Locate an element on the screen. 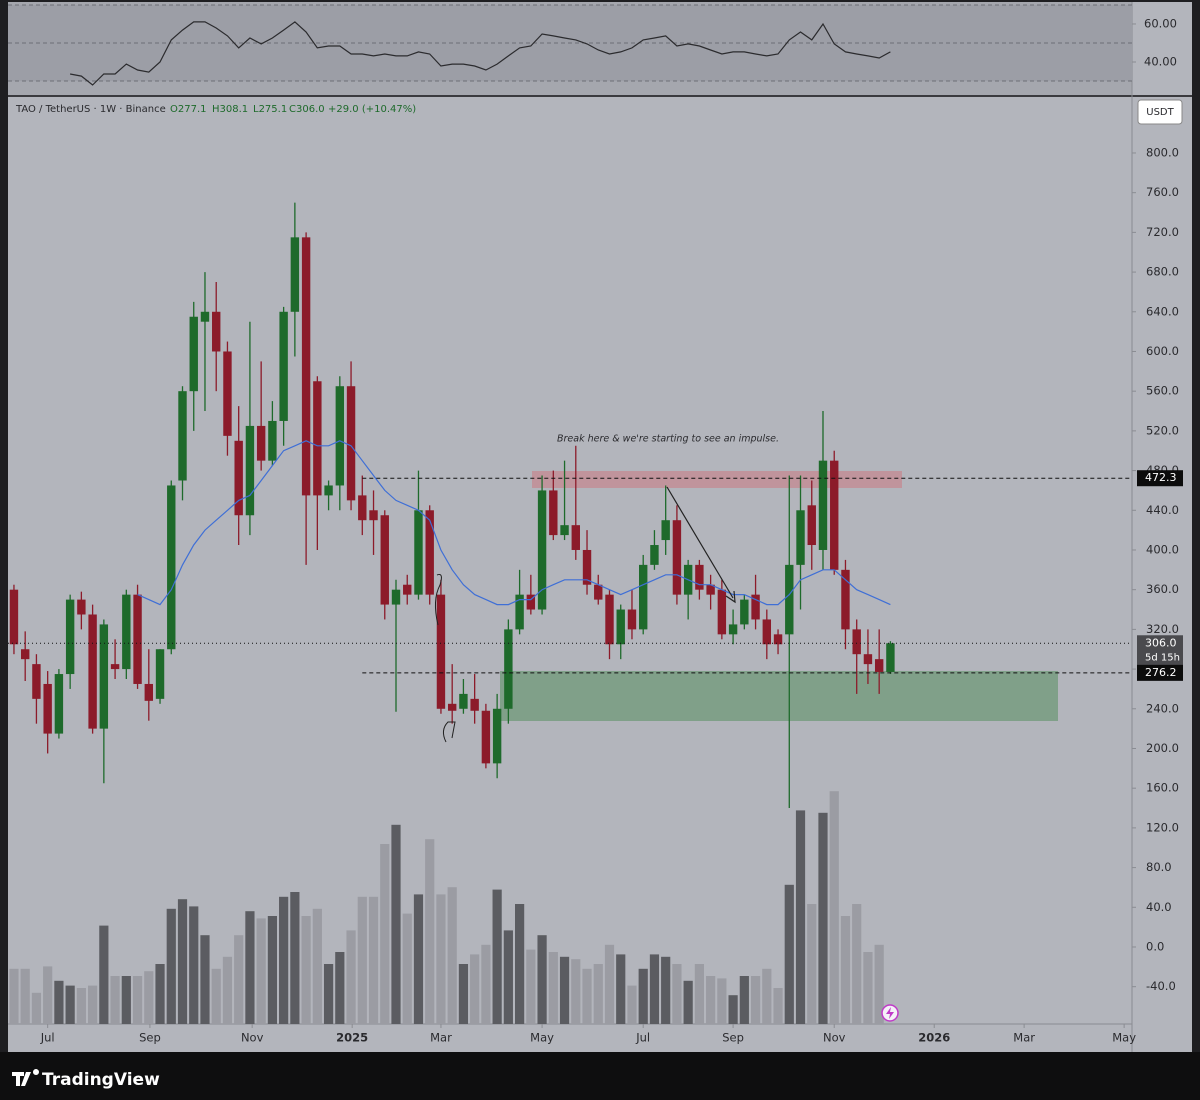 Image resolution: width=1200 pixels, height=1100 pixels. ohlc-low: L275.1 is located at coordinates (270, 109).